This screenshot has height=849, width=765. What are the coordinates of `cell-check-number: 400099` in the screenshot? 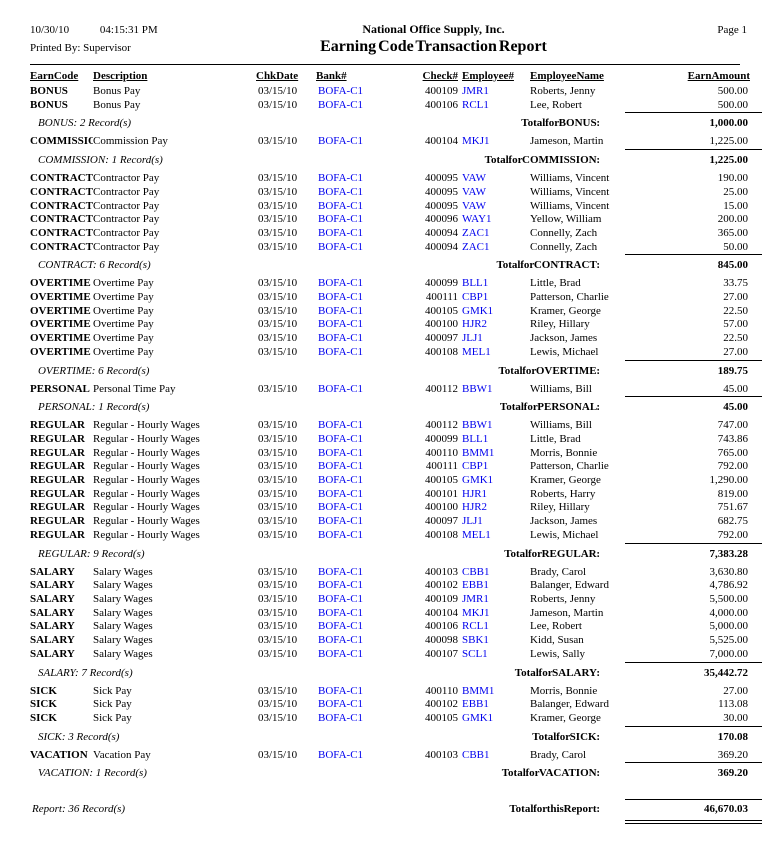 It's located at (441, 438).